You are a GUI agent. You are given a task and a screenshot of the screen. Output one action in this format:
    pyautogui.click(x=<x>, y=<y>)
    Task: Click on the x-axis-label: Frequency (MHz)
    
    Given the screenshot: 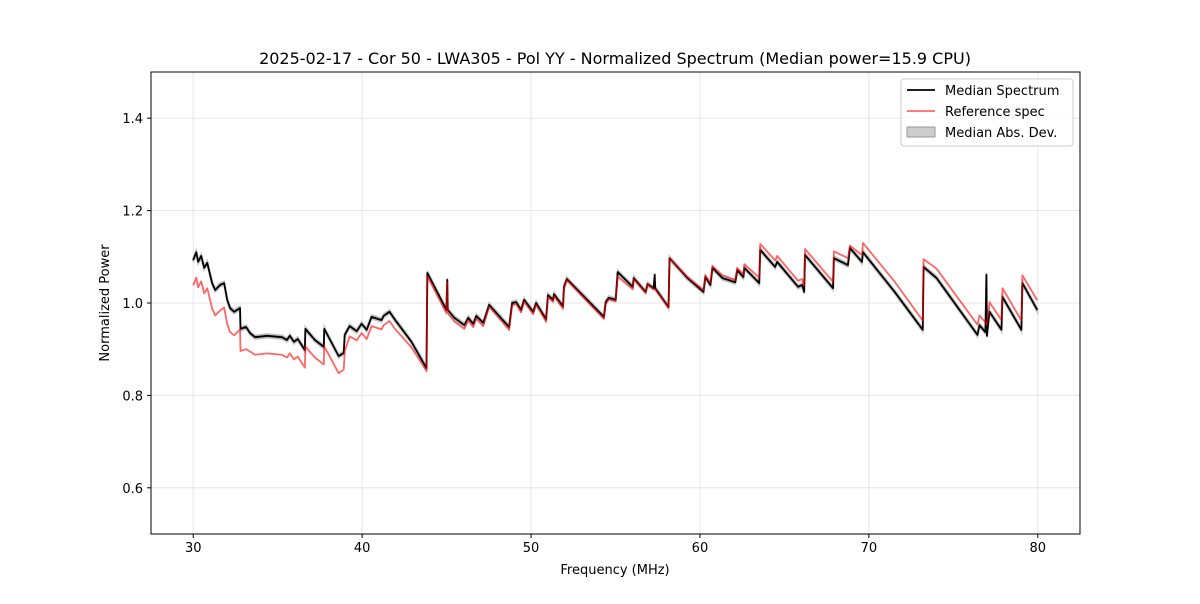 What is the action you would take?
    pyautogui.click(x=614, y=570)
    